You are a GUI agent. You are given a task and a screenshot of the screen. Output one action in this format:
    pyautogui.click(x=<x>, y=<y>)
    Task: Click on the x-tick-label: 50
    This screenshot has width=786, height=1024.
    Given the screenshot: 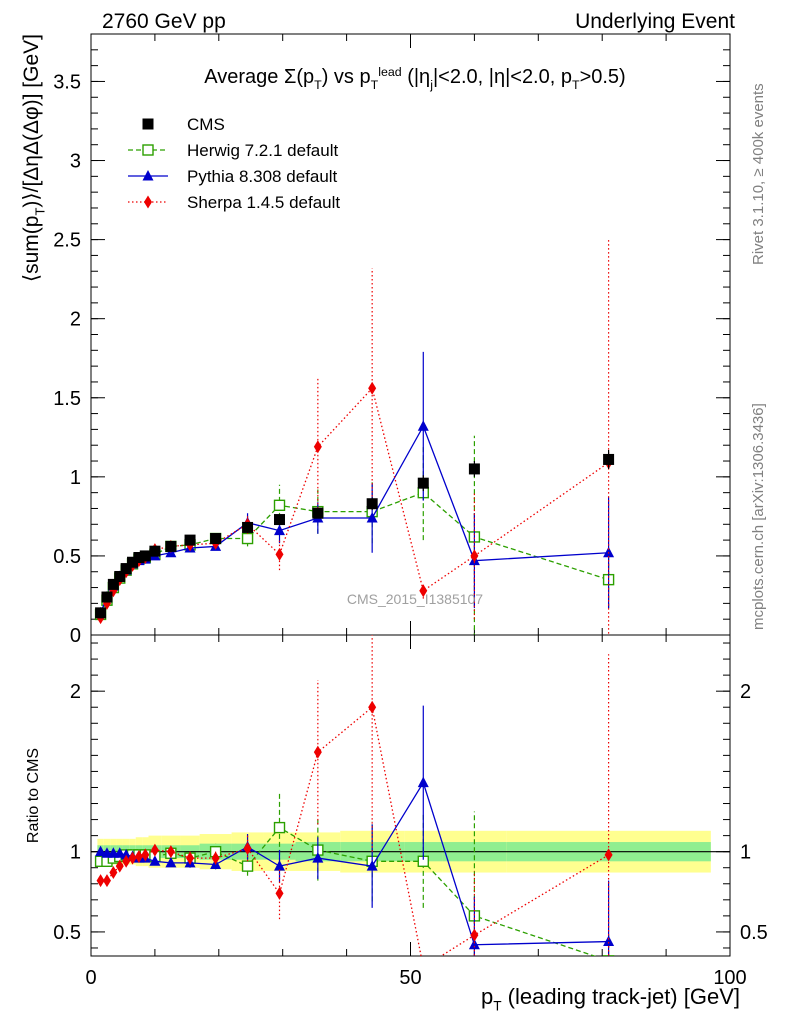 What is the action you would take?
    pyautogui.click(x=410, y=978)
    